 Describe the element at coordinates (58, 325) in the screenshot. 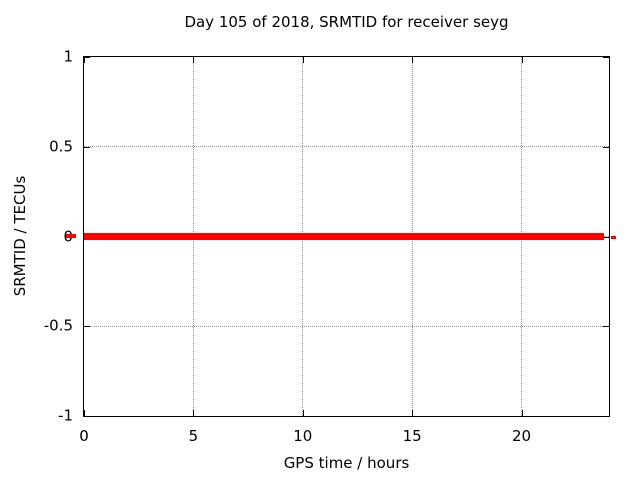

I see `y-tick-label: -0.5` at that location.